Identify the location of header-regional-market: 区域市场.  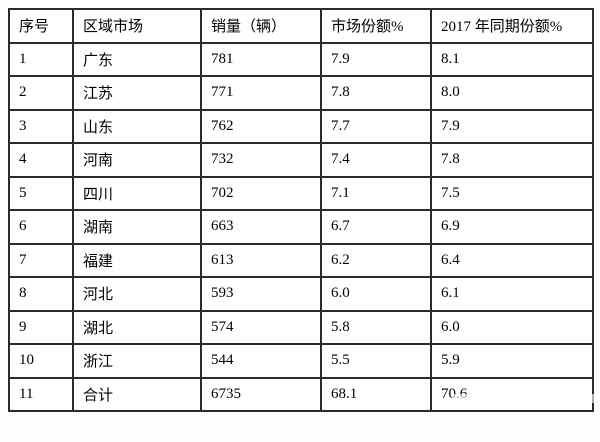
(137, 26).